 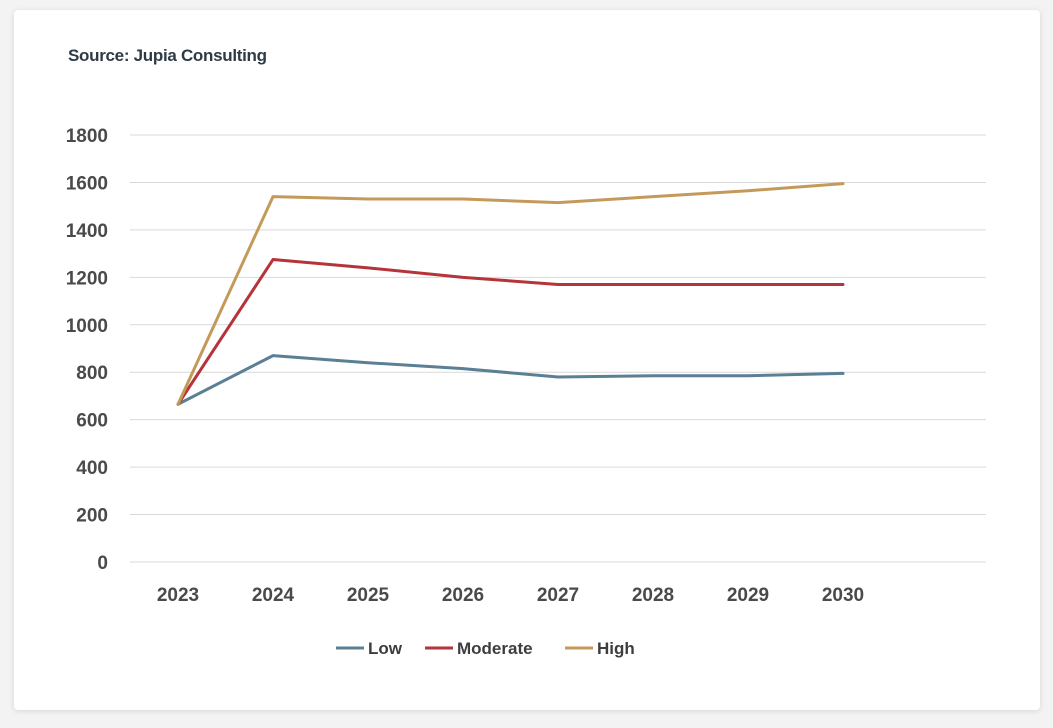 I want to click on legend-label-moderate: Moderate, so click(x=495, y=648).